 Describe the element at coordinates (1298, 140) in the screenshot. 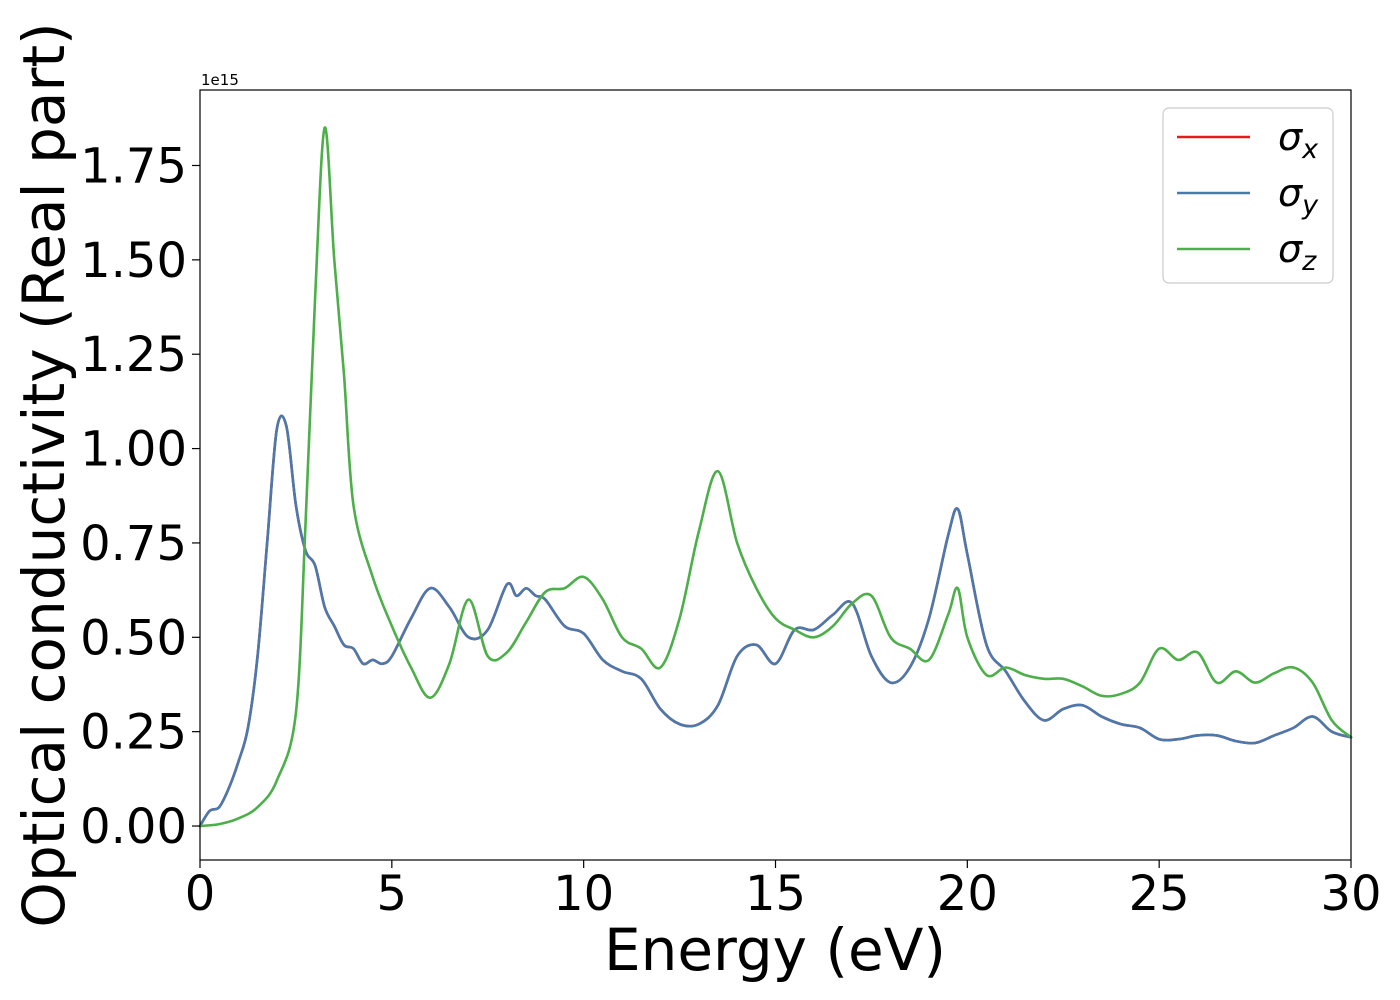

I see `legend-label-x: σx` at that location.